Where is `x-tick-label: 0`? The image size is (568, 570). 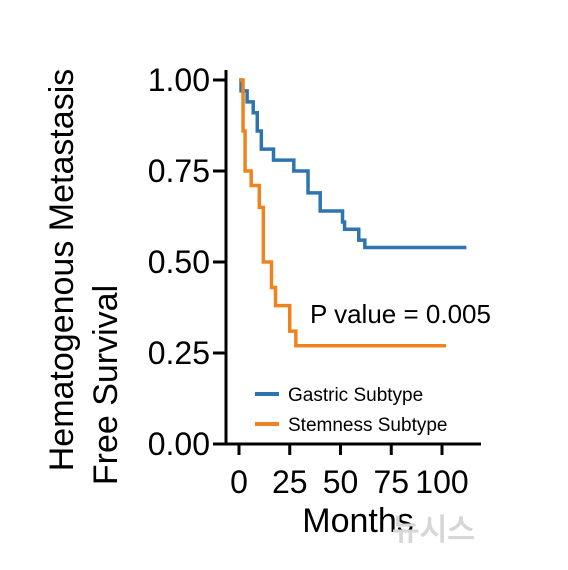
x-tick-label: 0 is located at coordinates (239, 482).